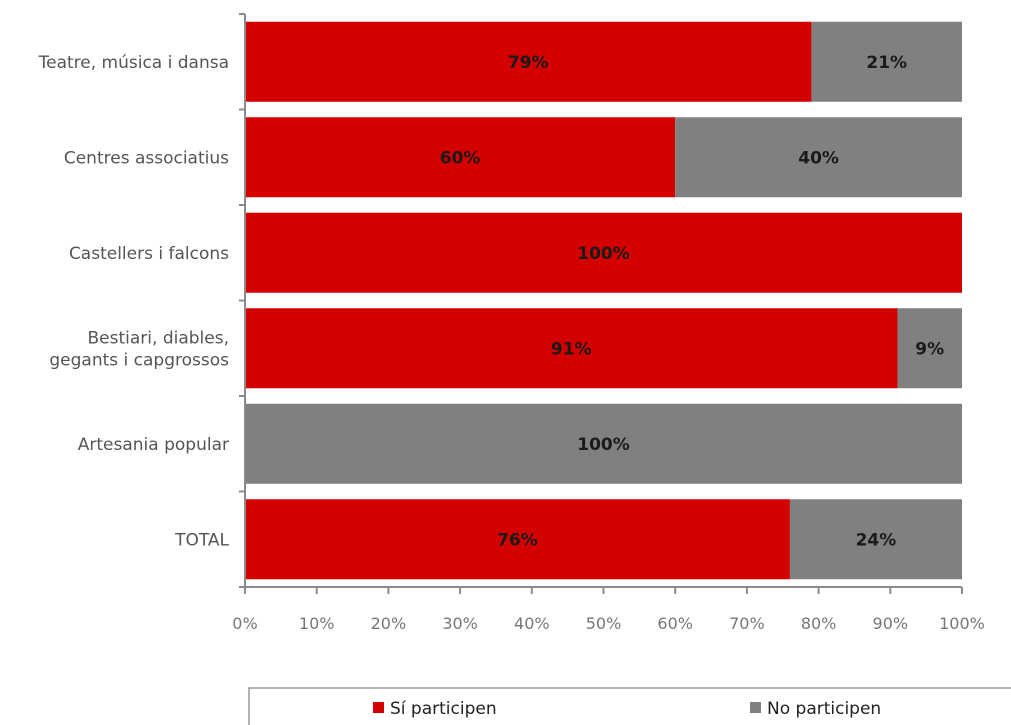 The width and height of the screenshot is (1011, 725). I want to click on data-label-si-2: 100%, so click(603, 254).